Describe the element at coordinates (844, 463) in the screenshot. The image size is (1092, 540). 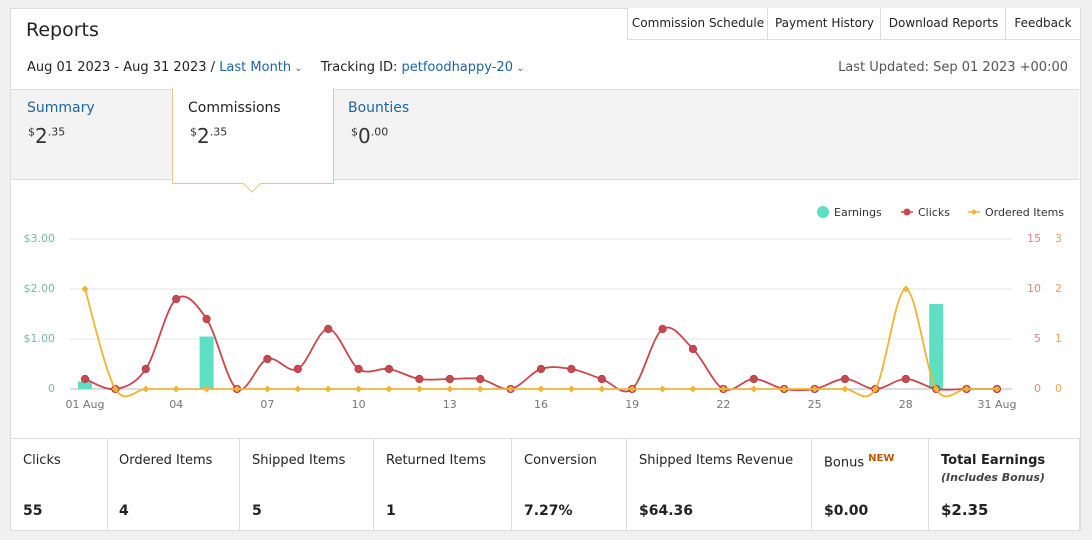
I see `stat-label-text: Bonus` at that location.